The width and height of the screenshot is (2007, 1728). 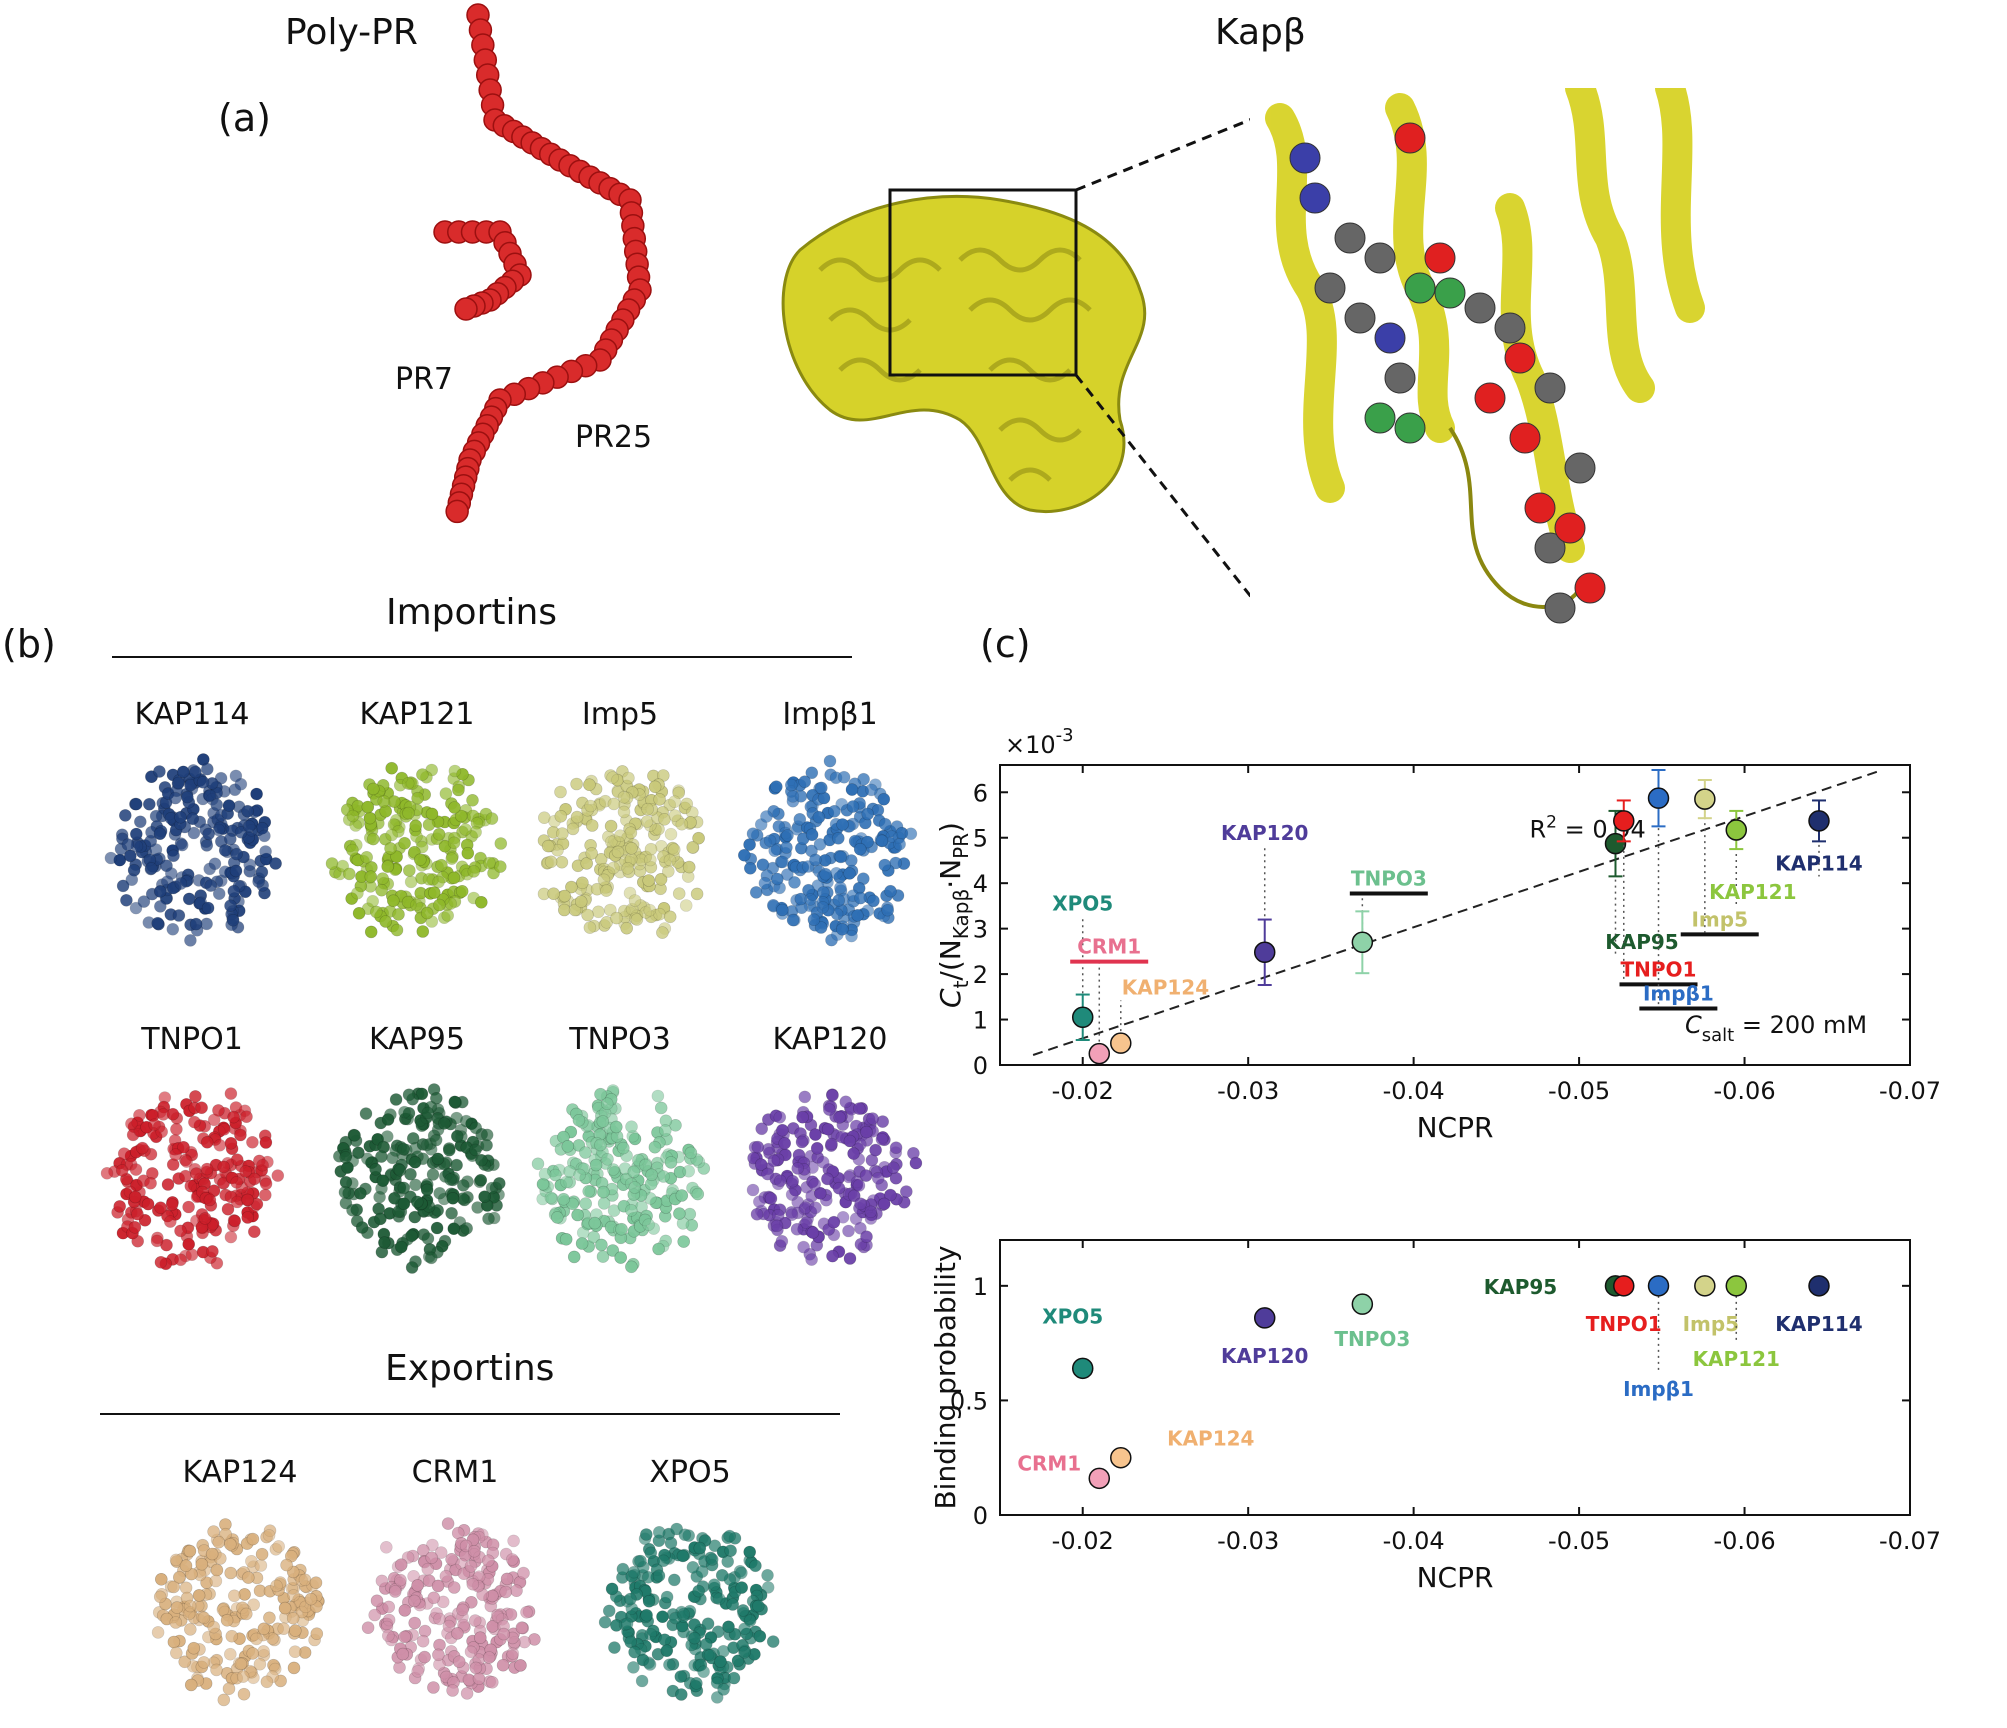 I want to click on importin-name: KAP114, so click(x=192, y=714).